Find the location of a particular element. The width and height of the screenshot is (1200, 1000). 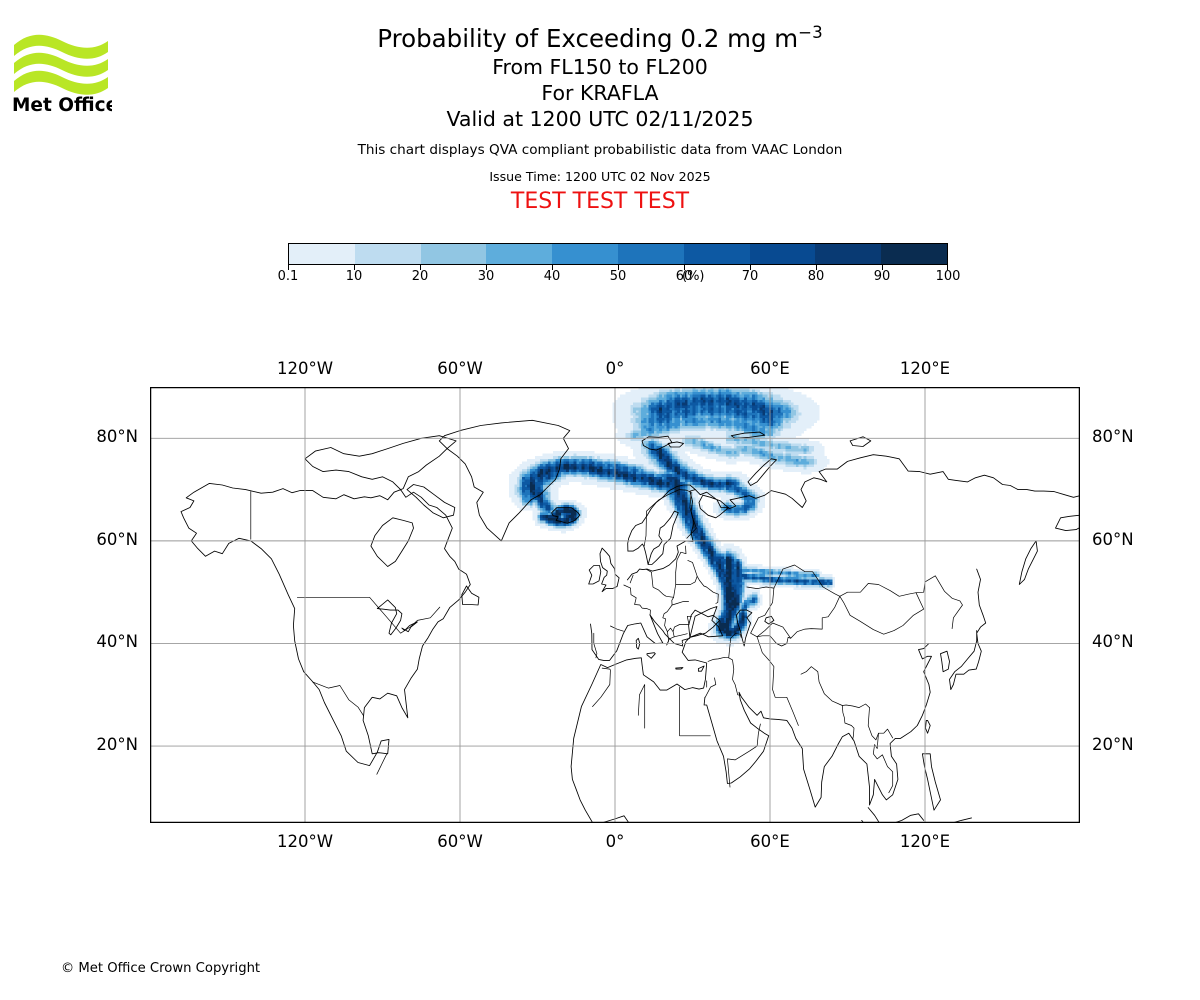

ash-plume-layer is located at coordinates (672, 517).